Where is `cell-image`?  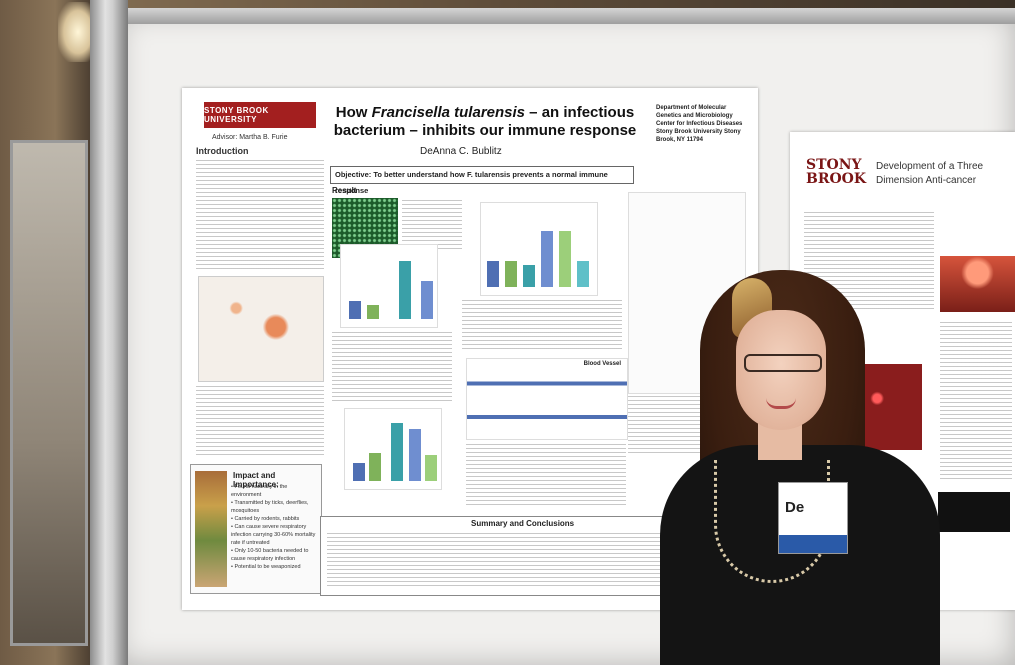 cell-image is located at coordinates (977, 284).